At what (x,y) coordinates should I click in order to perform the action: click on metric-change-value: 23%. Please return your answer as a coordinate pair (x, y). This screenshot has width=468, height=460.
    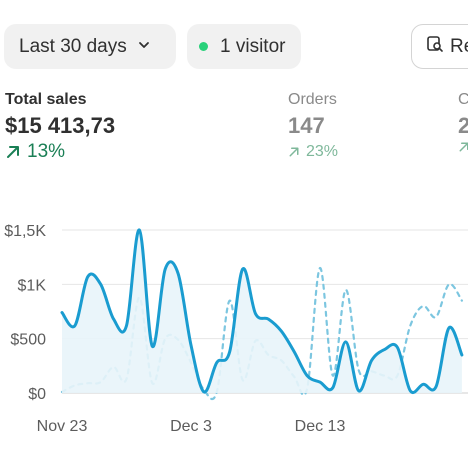
    Looking at the image, I should click on (322, 151).